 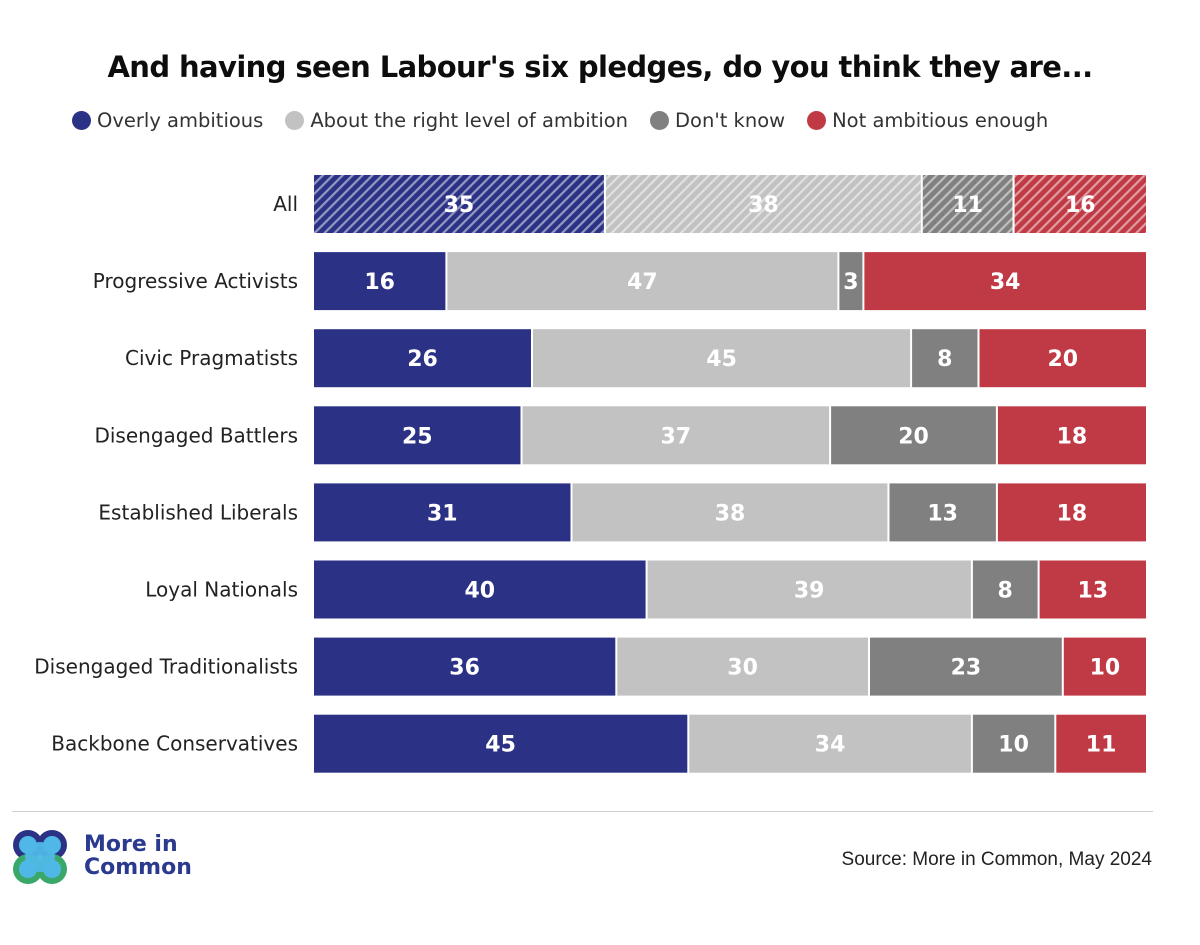 I want to click on value-label-progressive-activists-about-the-right-level-of-ambition: 47, so click(x=642, y=282).